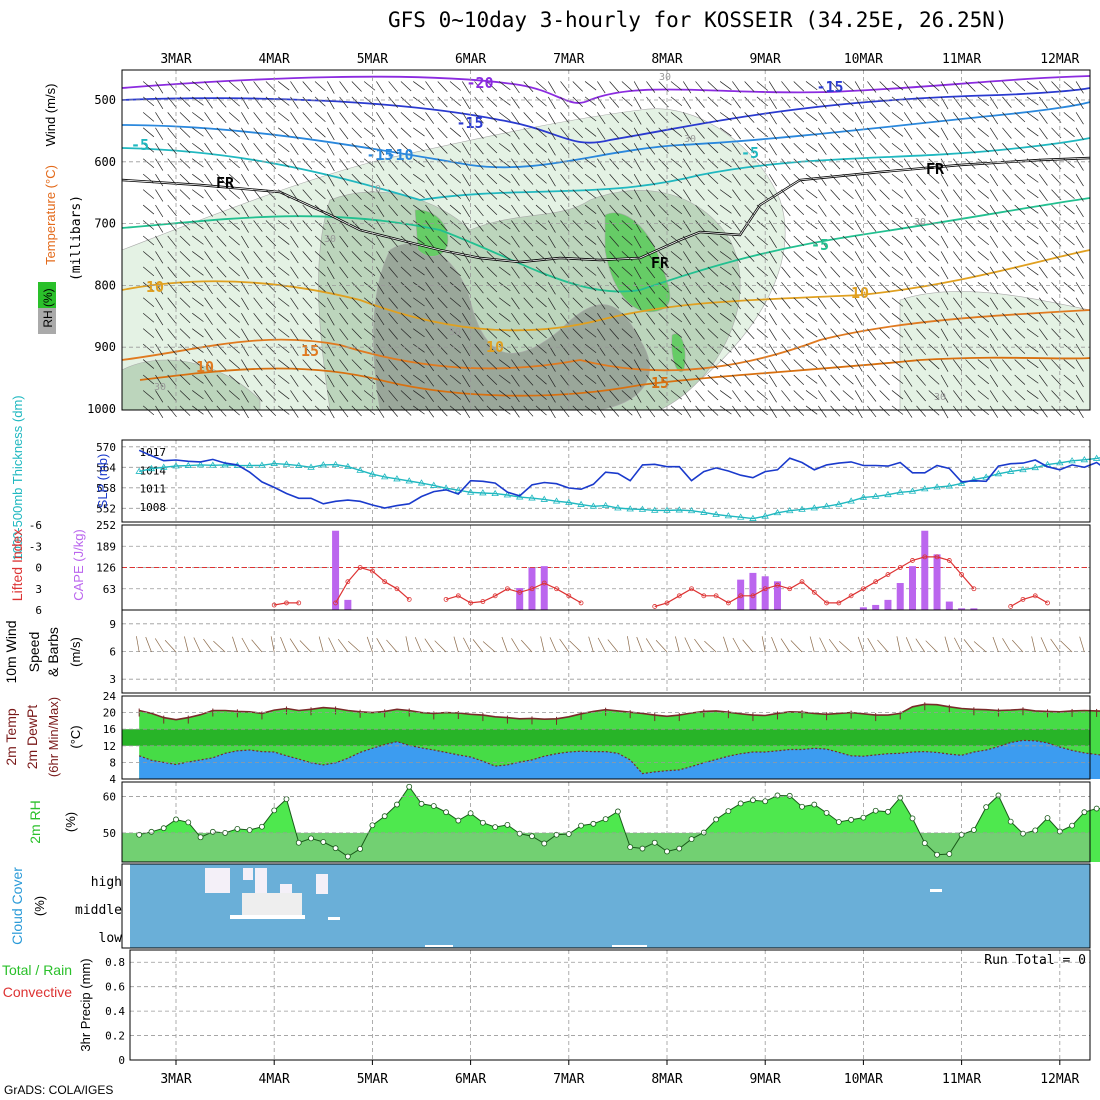 The height and width of the screenshot is (1100, 1100). Describe the element at coordinates (1059, 59) in the screenshot. I see `date-label-top: 12MAR` at that location.